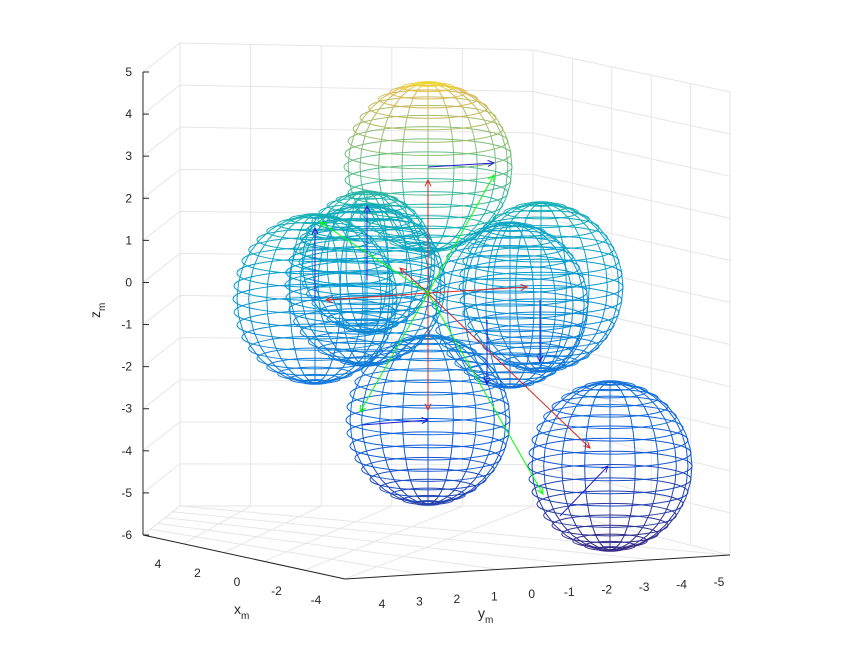  Describe the element at coordinates (537, 567) in the screenshot. I see `y-axis-line` at that location.